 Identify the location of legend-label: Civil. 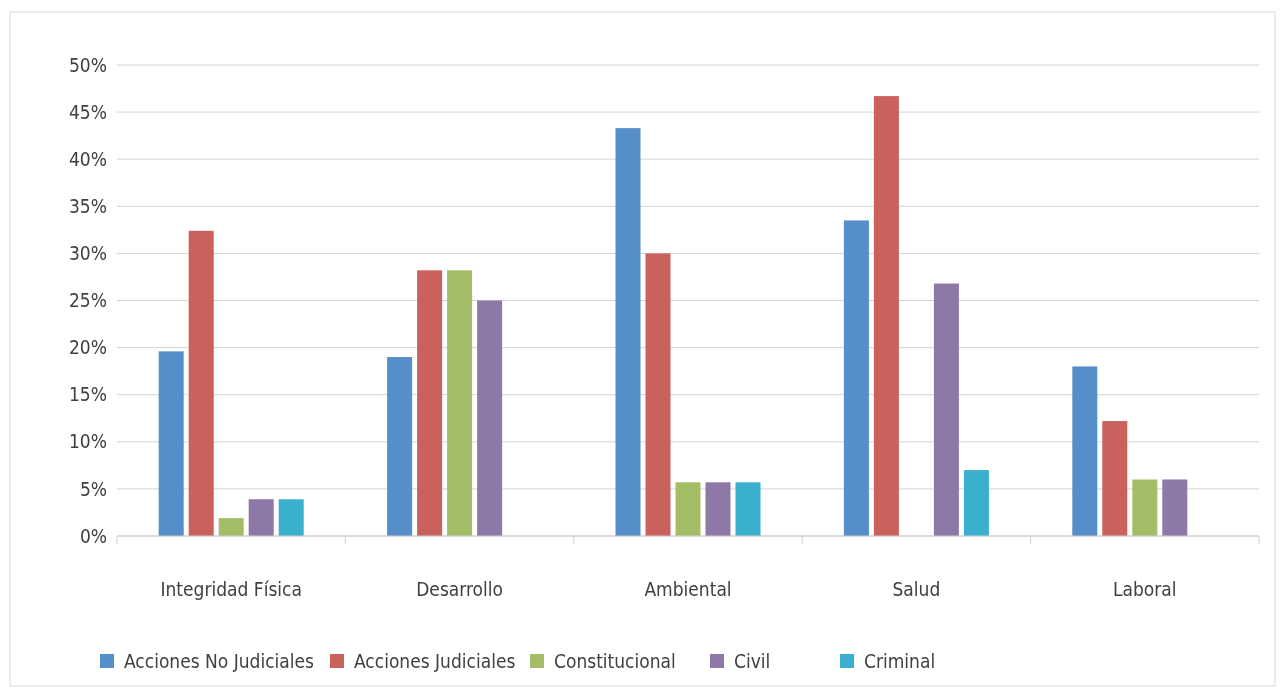
(752, 660).